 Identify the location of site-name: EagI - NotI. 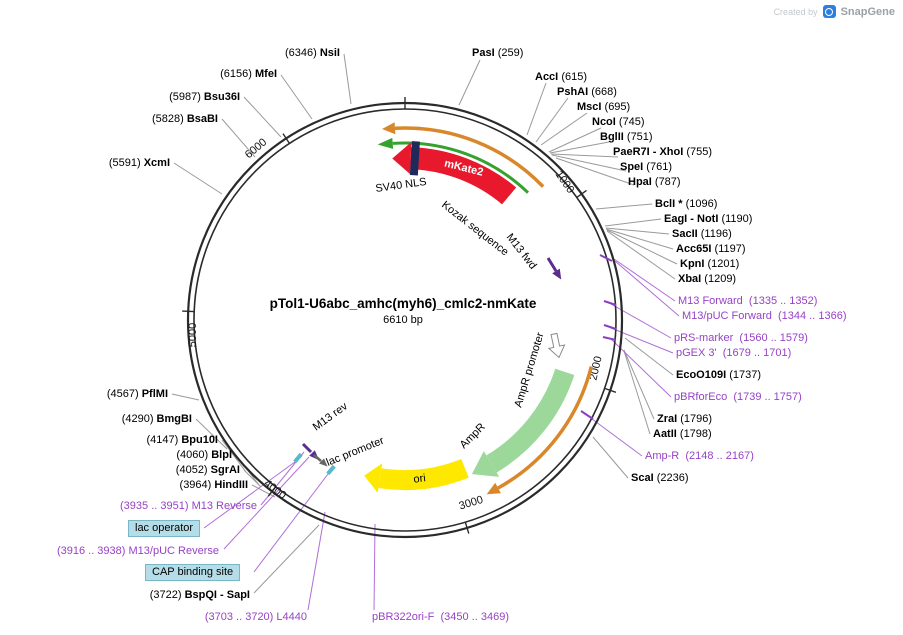
(691, 219).